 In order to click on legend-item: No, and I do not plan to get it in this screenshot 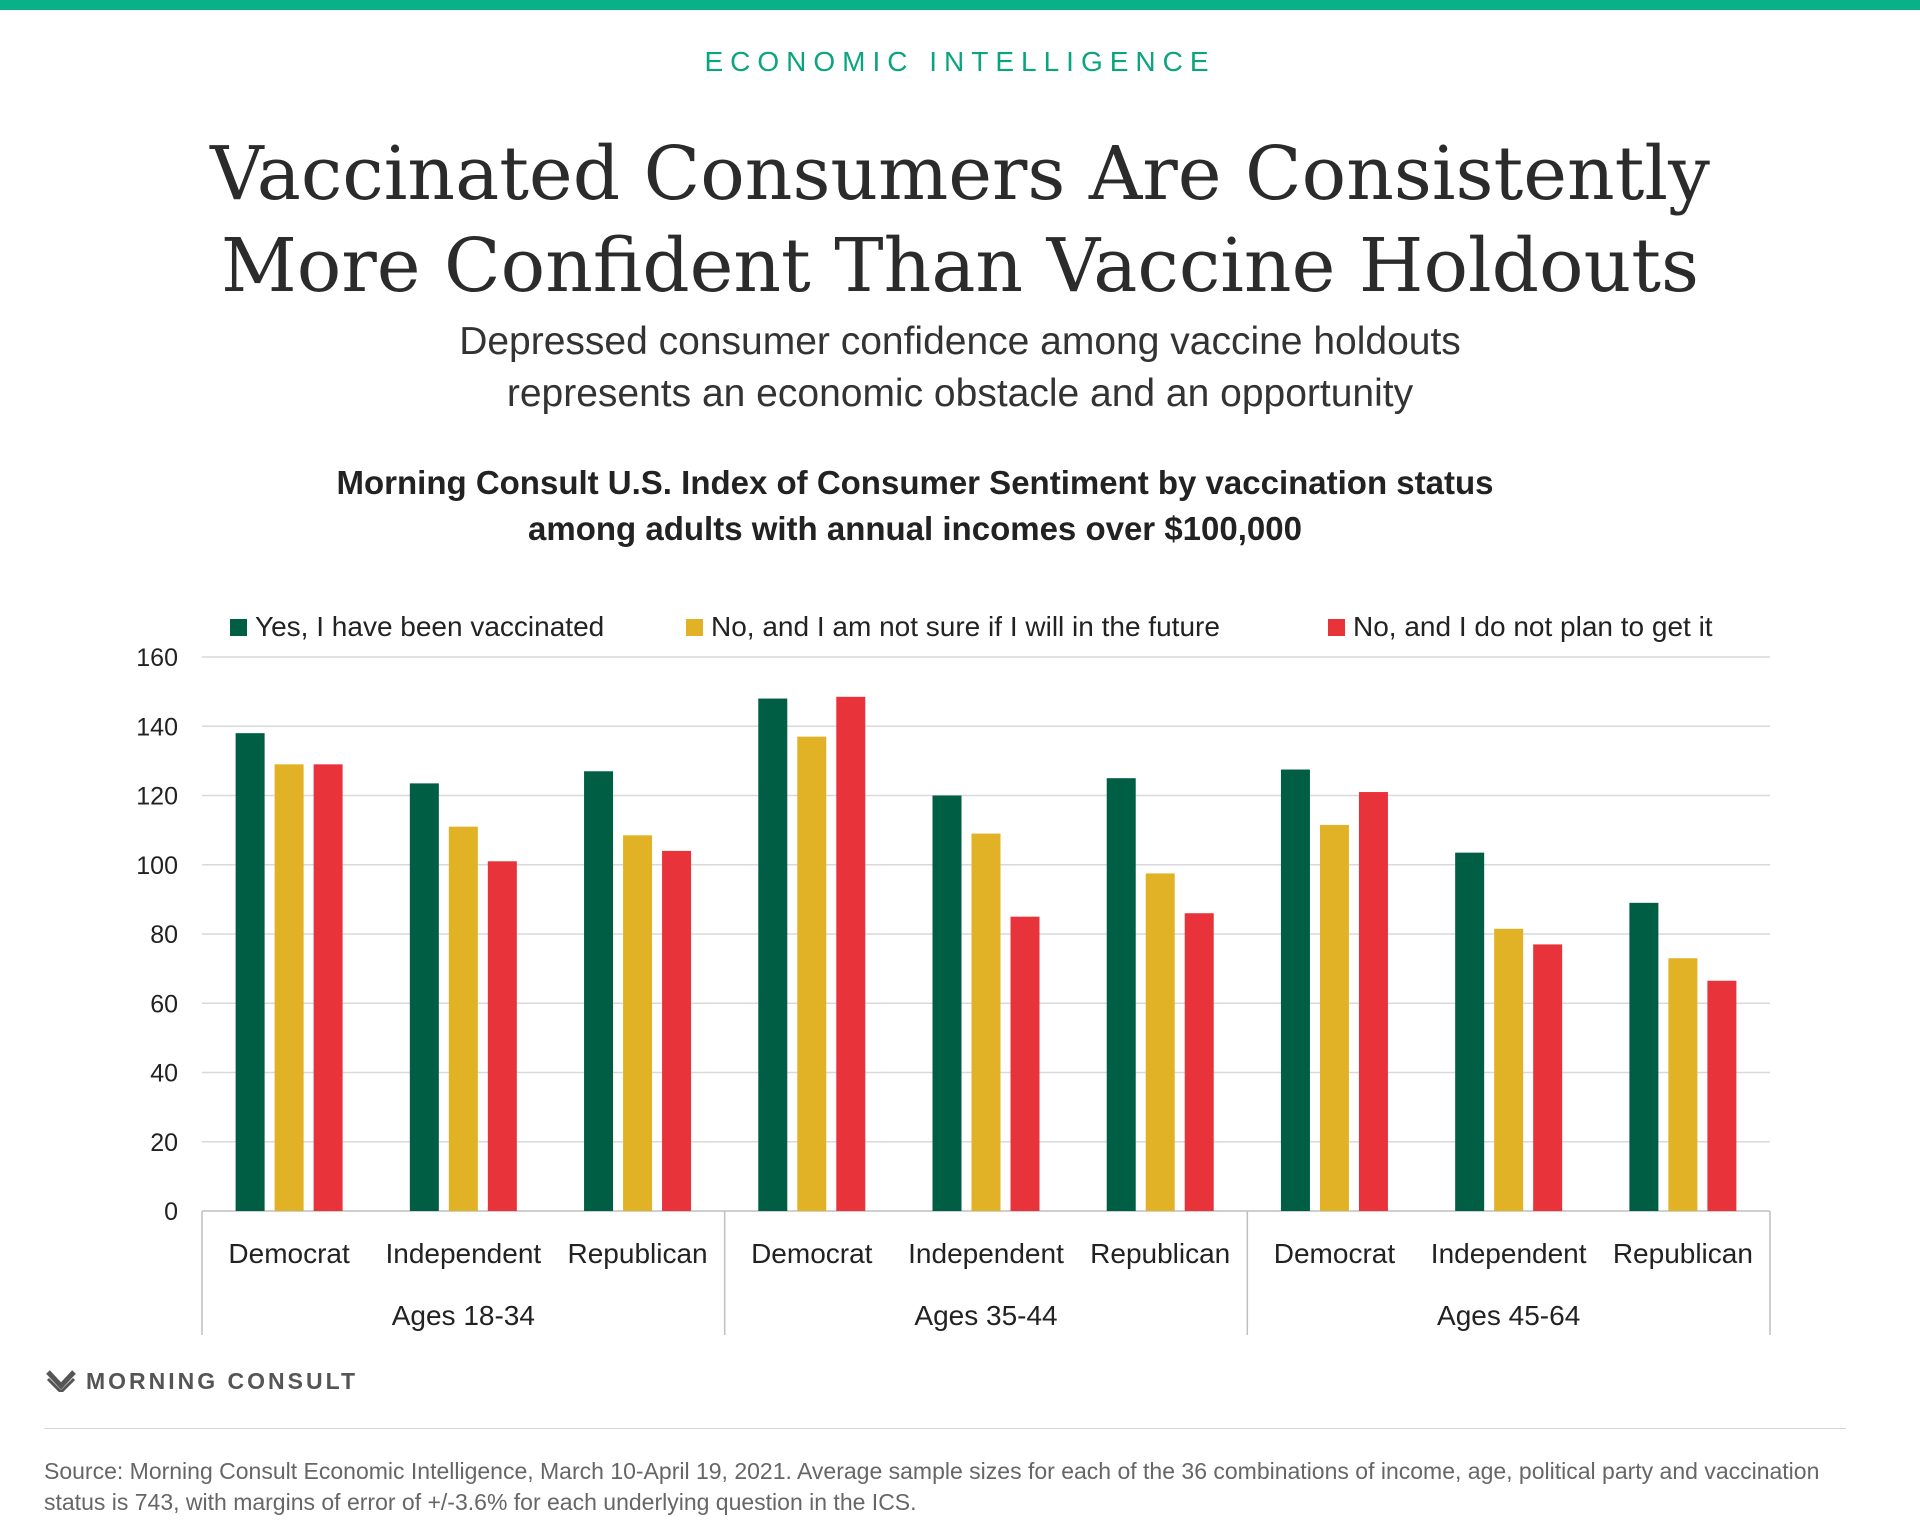, I will do `click(1520, 626)`.